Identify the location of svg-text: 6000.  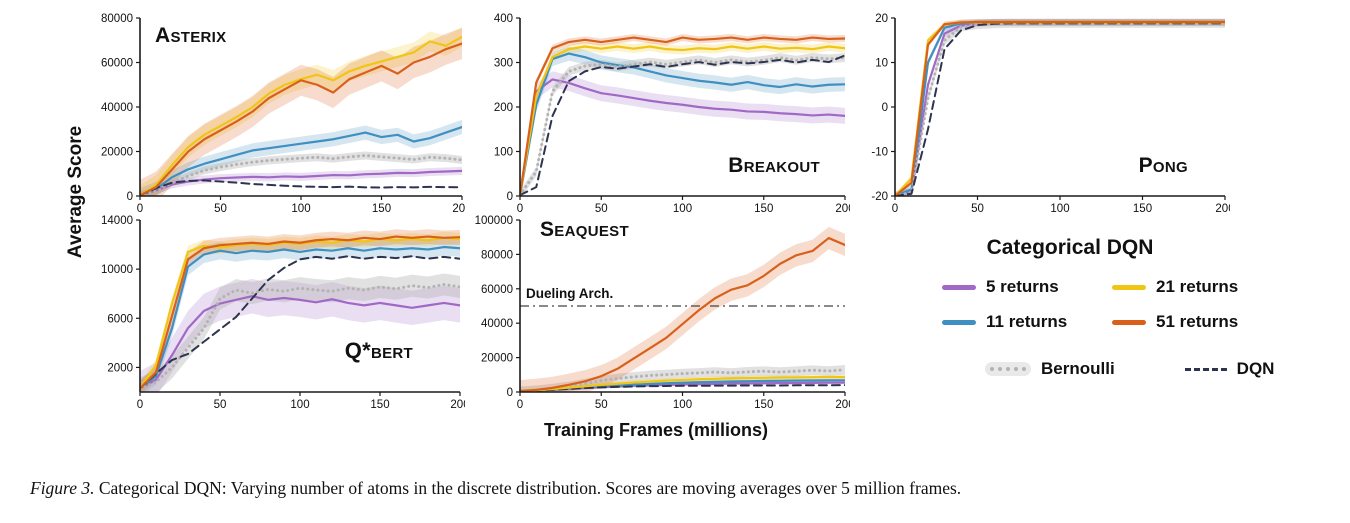
(120, 319).